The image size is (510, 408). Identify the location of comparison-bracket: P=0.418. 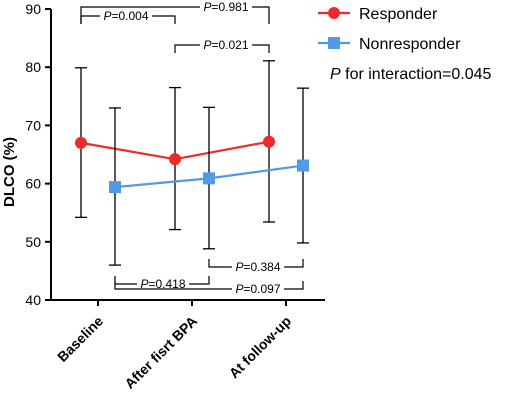
(162, 283).